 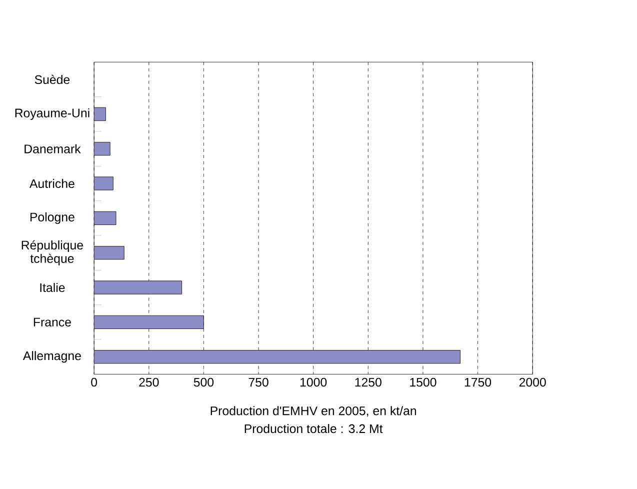 What do you see at coordinates (204, 382) in the screenshot?
I see `x-tick-label: 500` at bounding box center [204, 382].